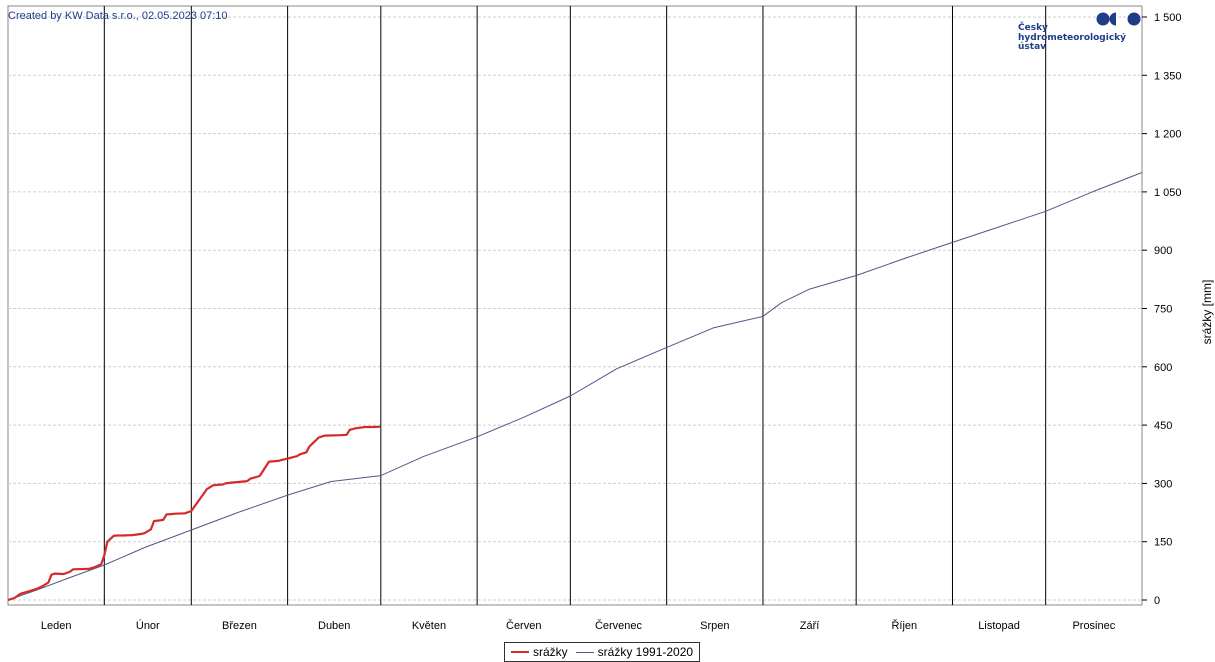 The width and height of the screenshot is (1215, 662). What do you see at coordinates (645, 652) in the screenshot?
I see `legend-label: srážky 1991-2020` at bounding box center [645, 652].